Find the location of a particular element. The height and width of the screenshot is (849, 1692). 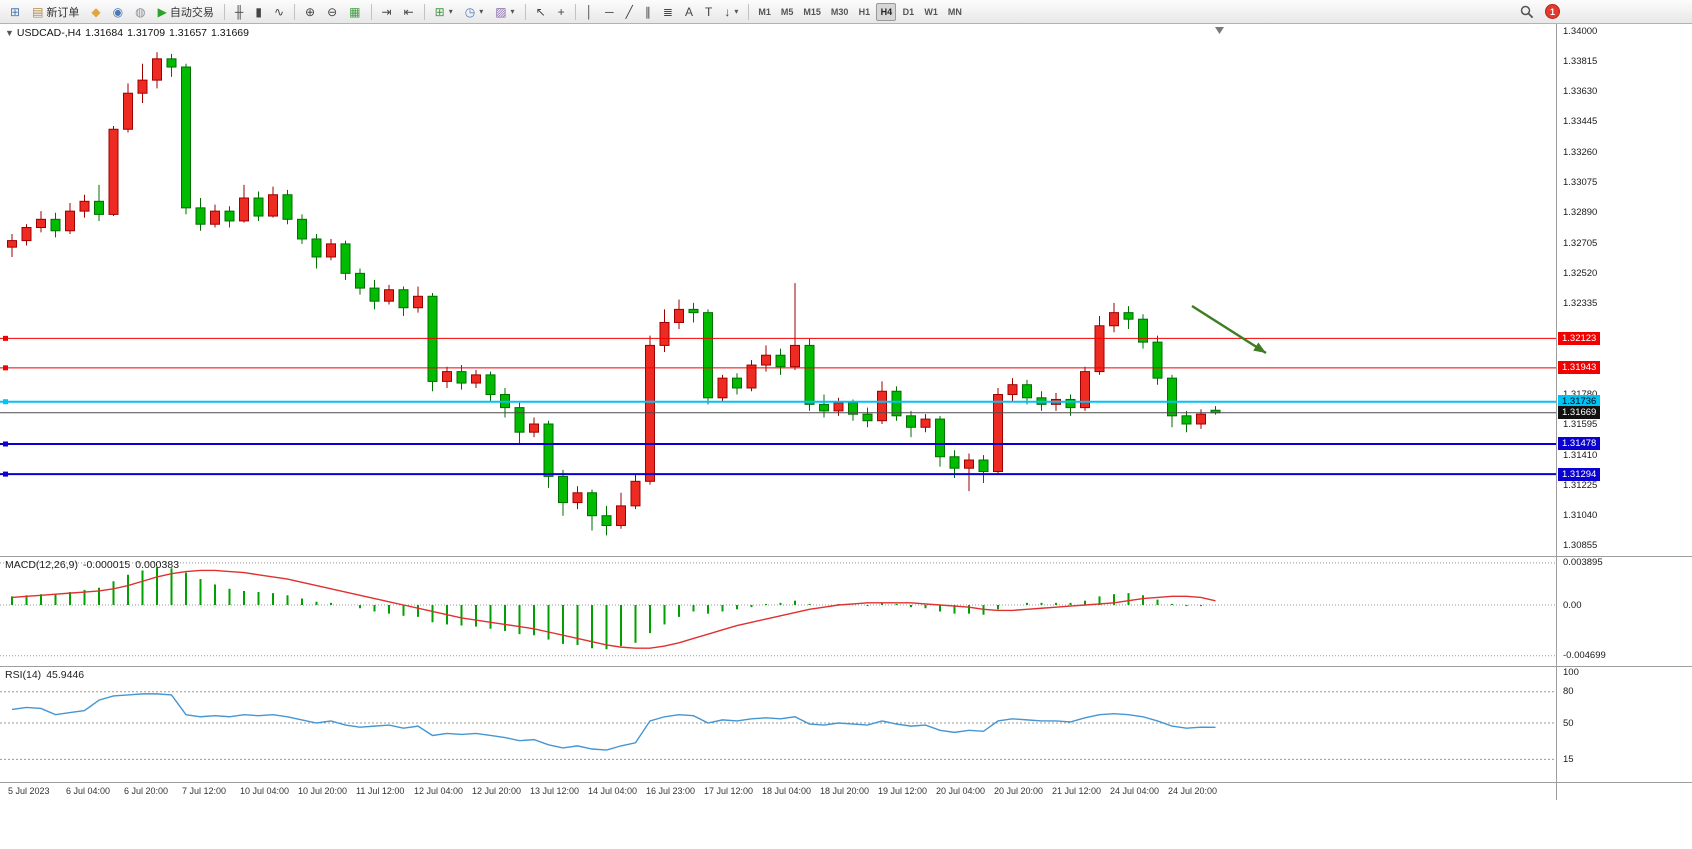

price-axis-label: 1.31410 is located at coordinates (1580, 455).